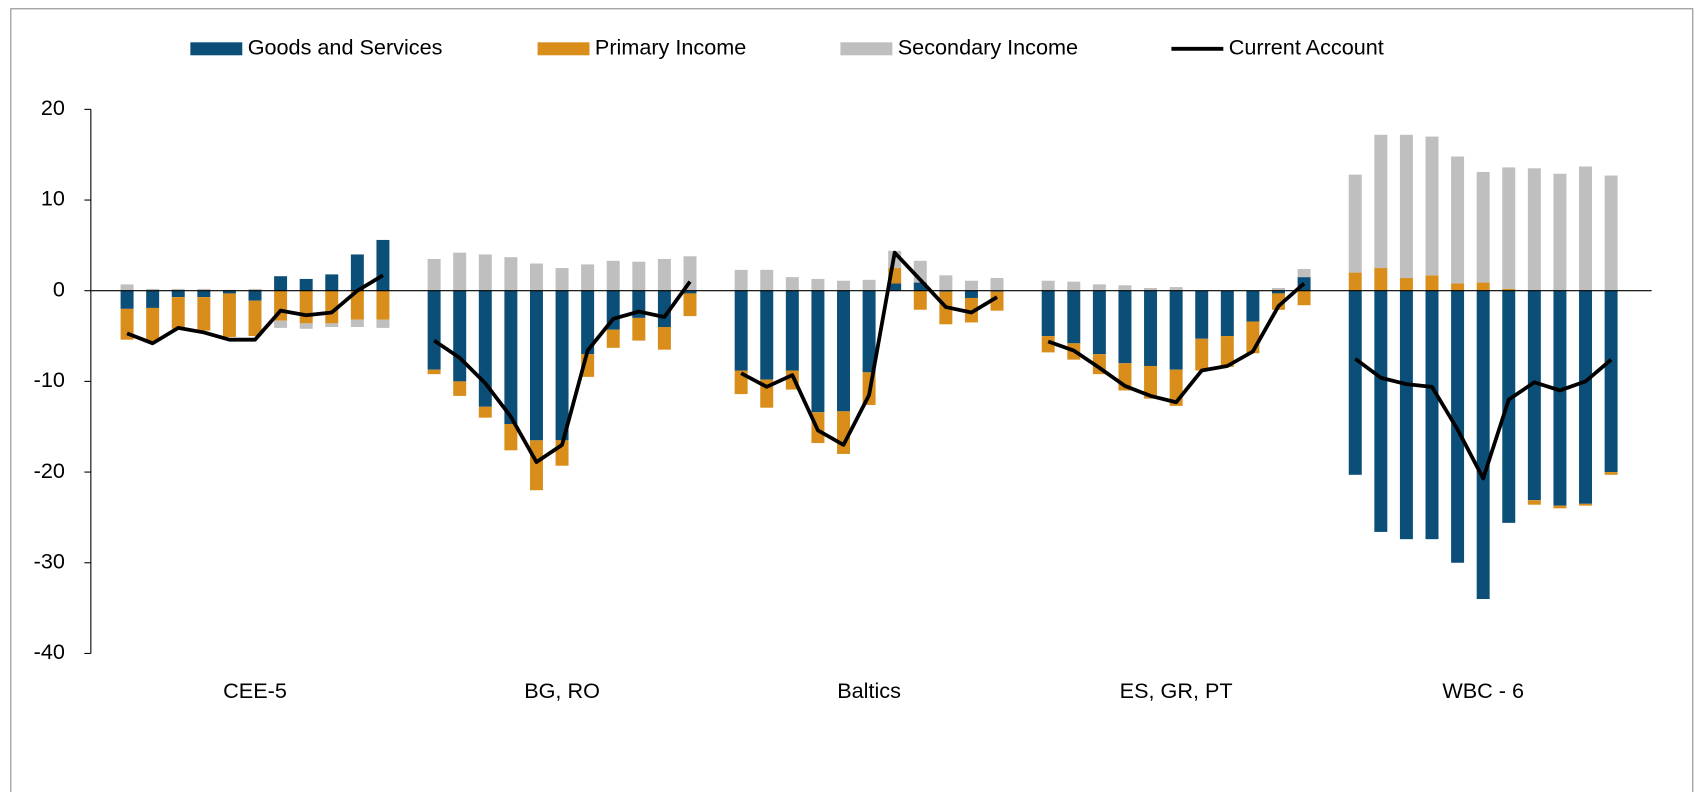 The width and height of the screenshot is (1696, 792). I want to click on y-tick-label: -40, so click(49, 651).